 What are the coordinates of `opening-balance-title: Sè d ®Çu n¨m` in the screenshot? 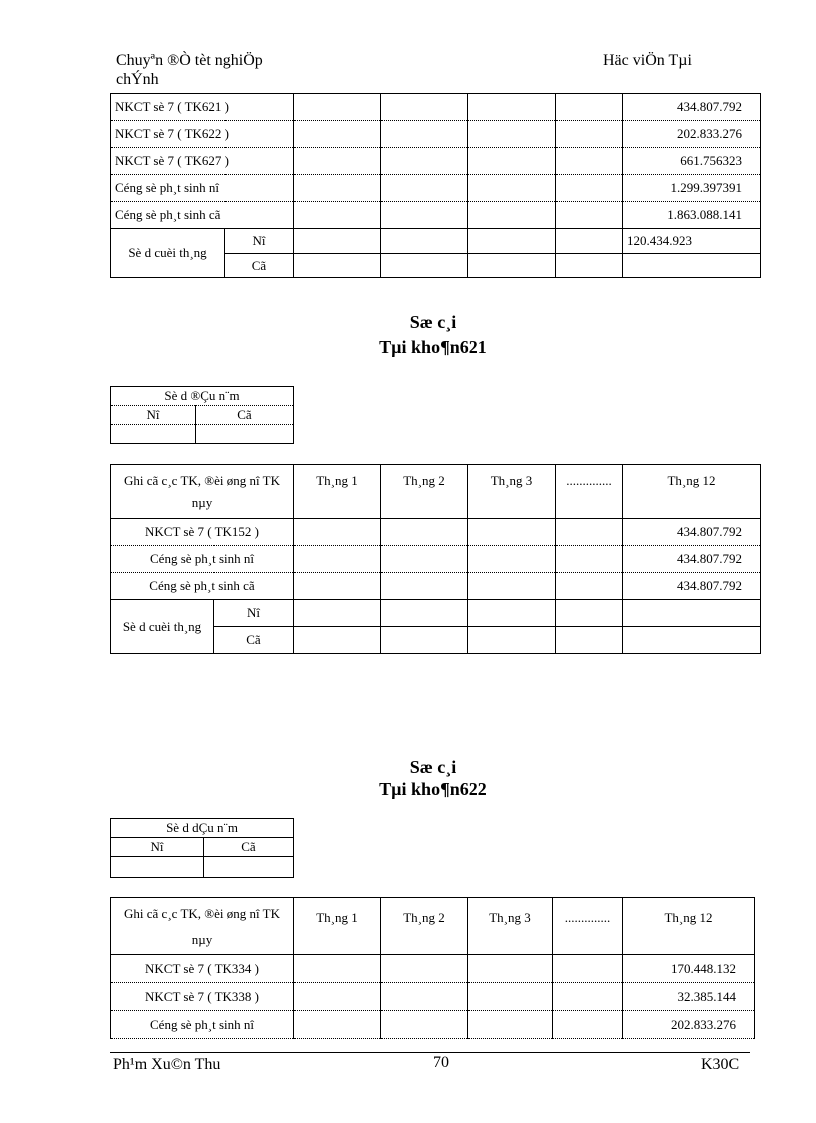 It's located at (202, 396).